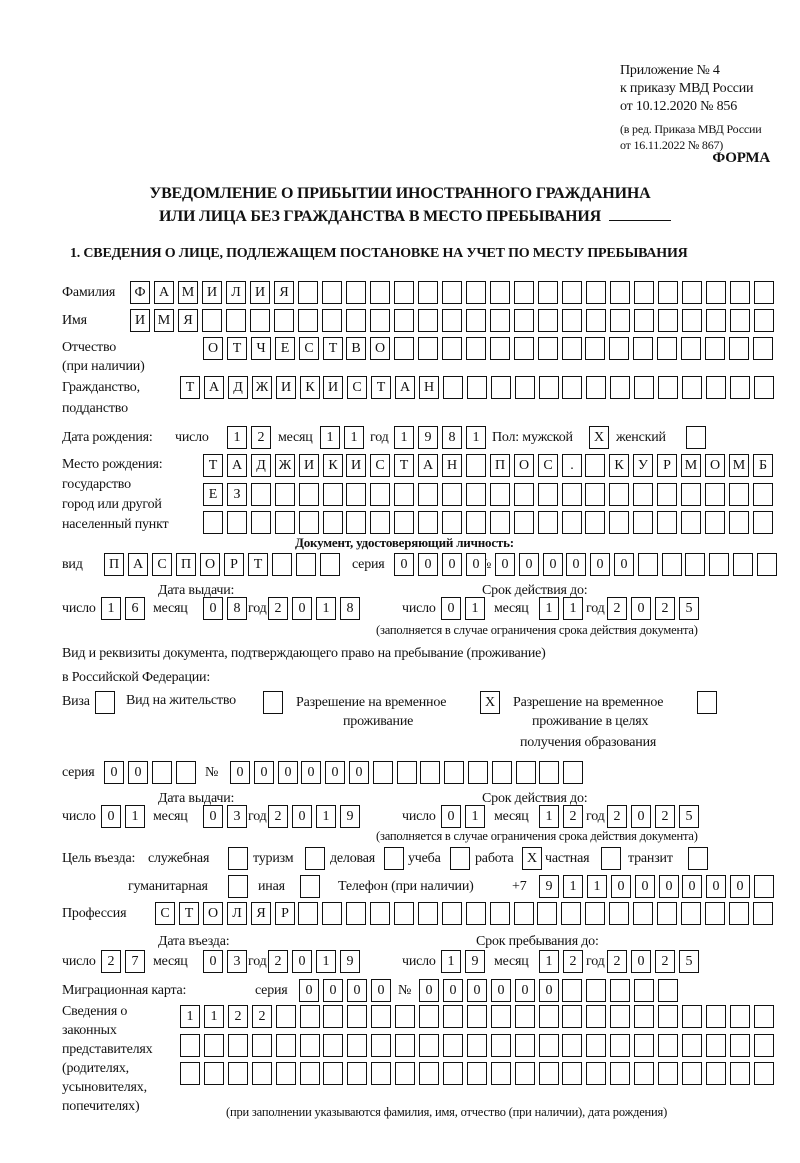 This screenshot has width=800, height=1163. What do you see at coordinates (261, 465) in the screenshot?
I see `char-cell: Д` at bounding box center [261, 465].